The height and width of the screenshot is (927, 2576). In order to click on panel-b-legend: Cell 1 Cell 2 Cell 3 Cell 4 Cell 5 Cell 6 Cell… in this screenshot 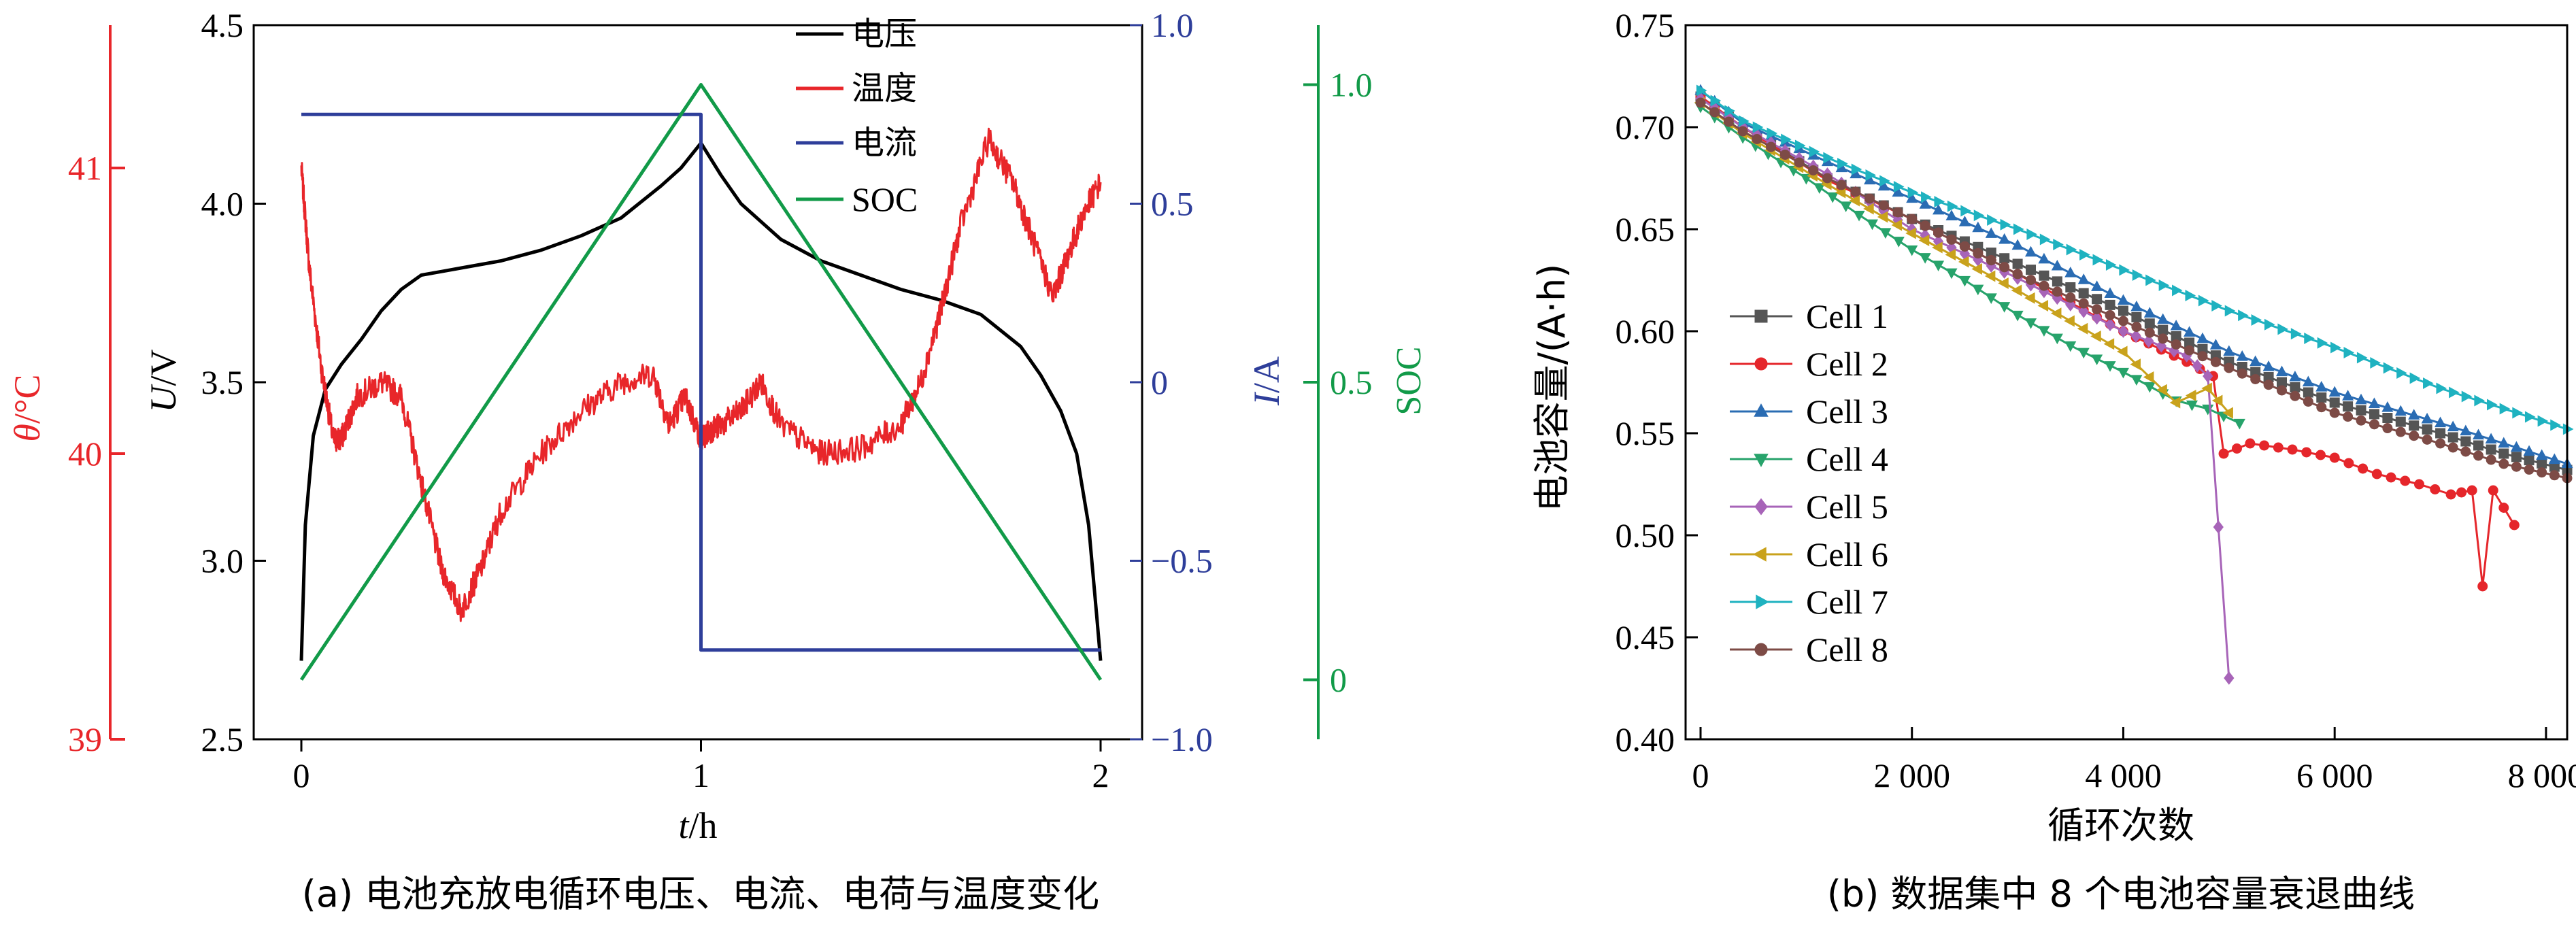, I will do `click(1809, 483)`.